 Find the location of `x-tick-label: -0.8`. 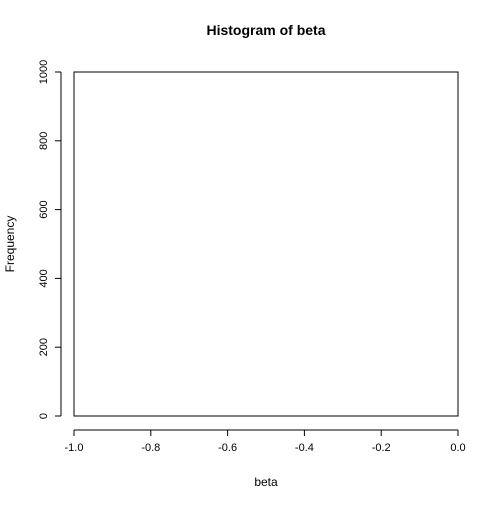

x-tick-label: -0.8 is located at coordinates (150, 448).